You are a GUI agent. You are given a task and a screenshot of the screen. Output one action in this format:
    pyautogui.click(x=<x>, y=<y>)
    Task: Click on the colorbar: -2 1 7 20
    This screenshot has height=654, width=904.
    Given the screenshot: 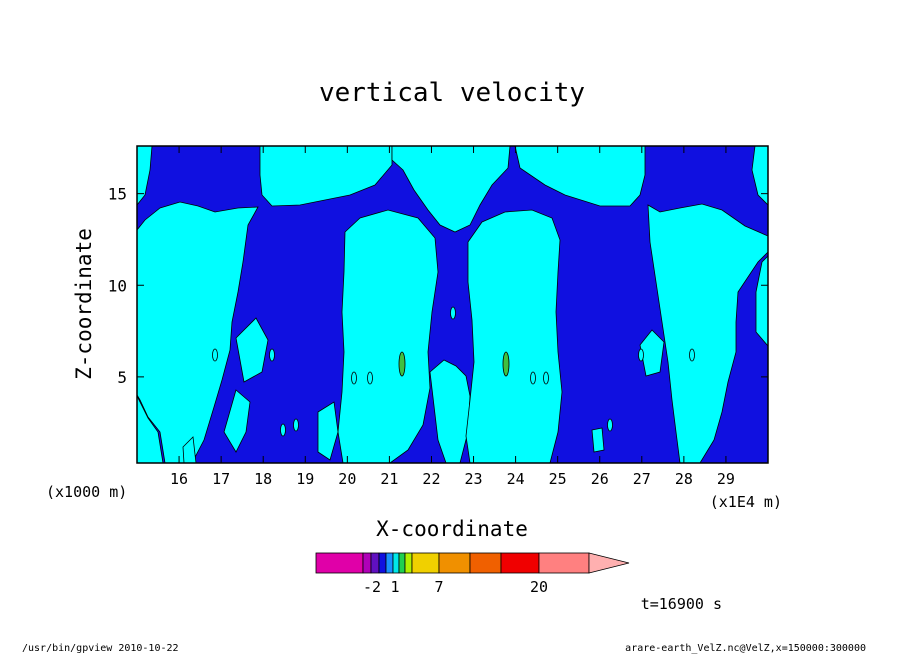 What is the action you would take?
    pyautogui.click(x=472, y=574)
    